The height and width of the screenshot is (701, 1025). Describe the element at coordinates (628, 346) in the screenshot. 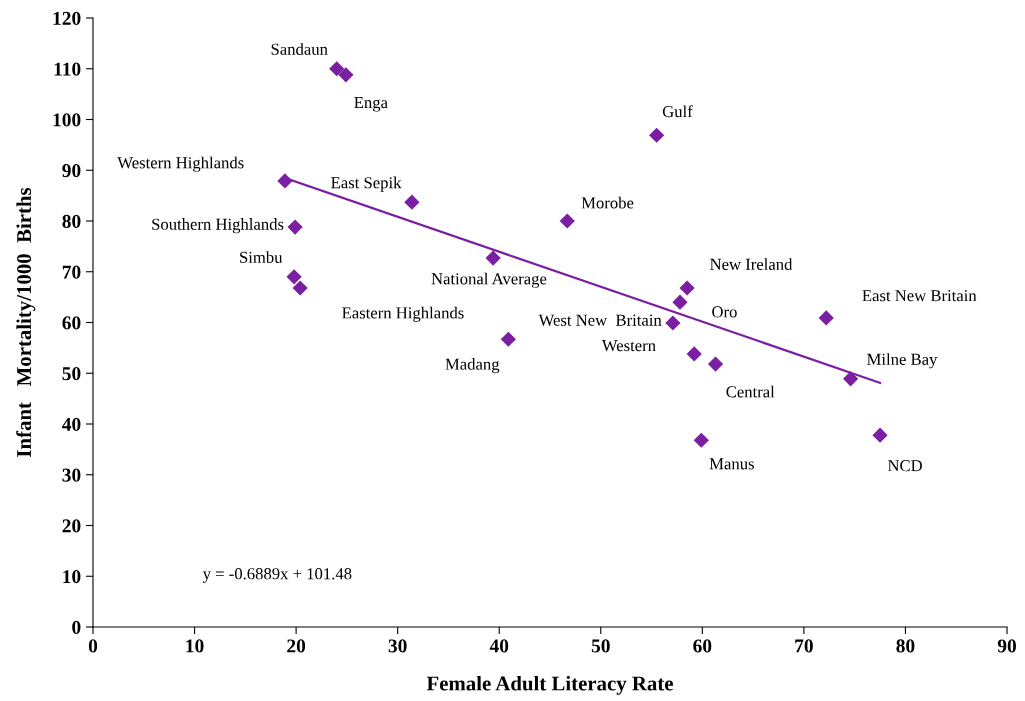

I see `annotation: Western` at that location.